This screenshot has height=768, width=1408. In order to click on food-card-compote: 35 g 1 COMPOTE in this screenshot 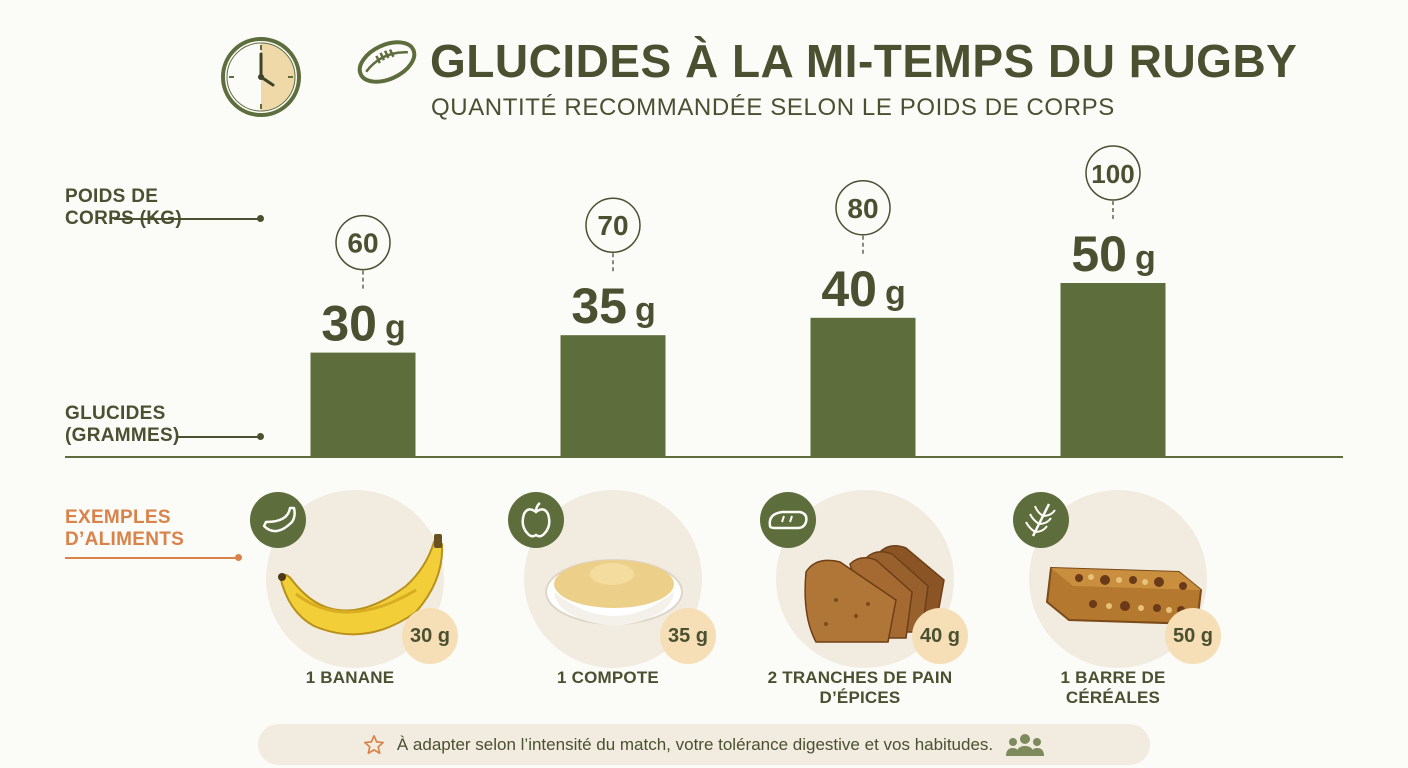, I will do `click(628, 605)`.